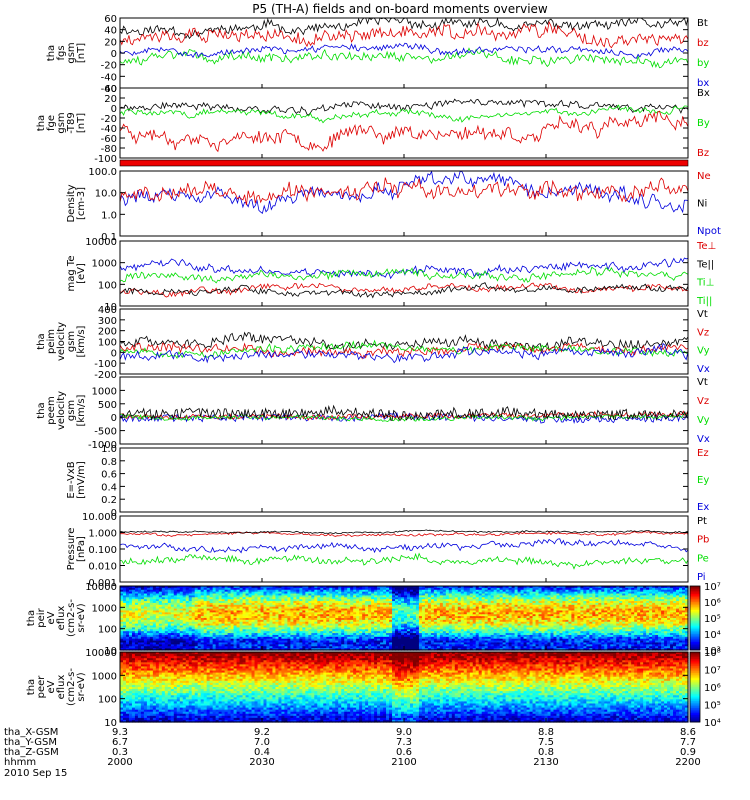 Image resolution: width=750 pixels, height=800 pixels. What do you see at coordinates (702, 314) in the screenshot?
I see `legend-entry: Vt` at bounding box center [702, 314].